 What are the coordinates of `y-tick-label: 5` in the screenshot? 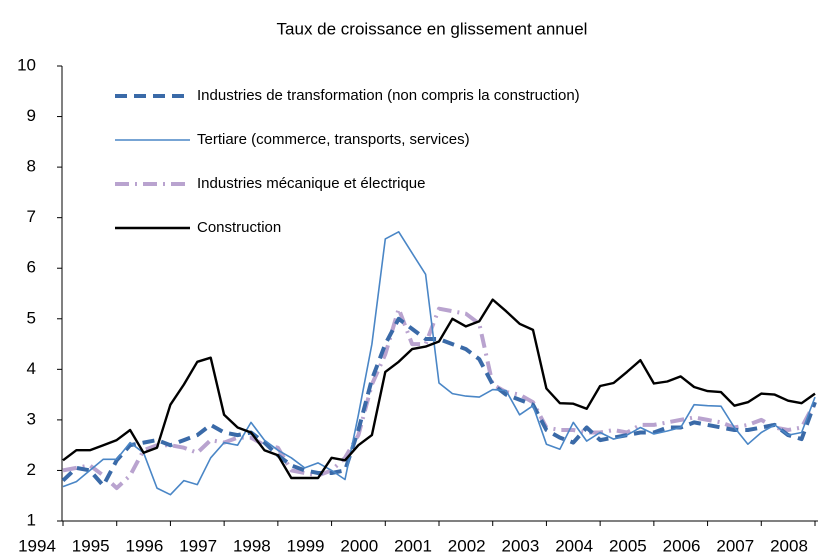 It's located at (31, 317).